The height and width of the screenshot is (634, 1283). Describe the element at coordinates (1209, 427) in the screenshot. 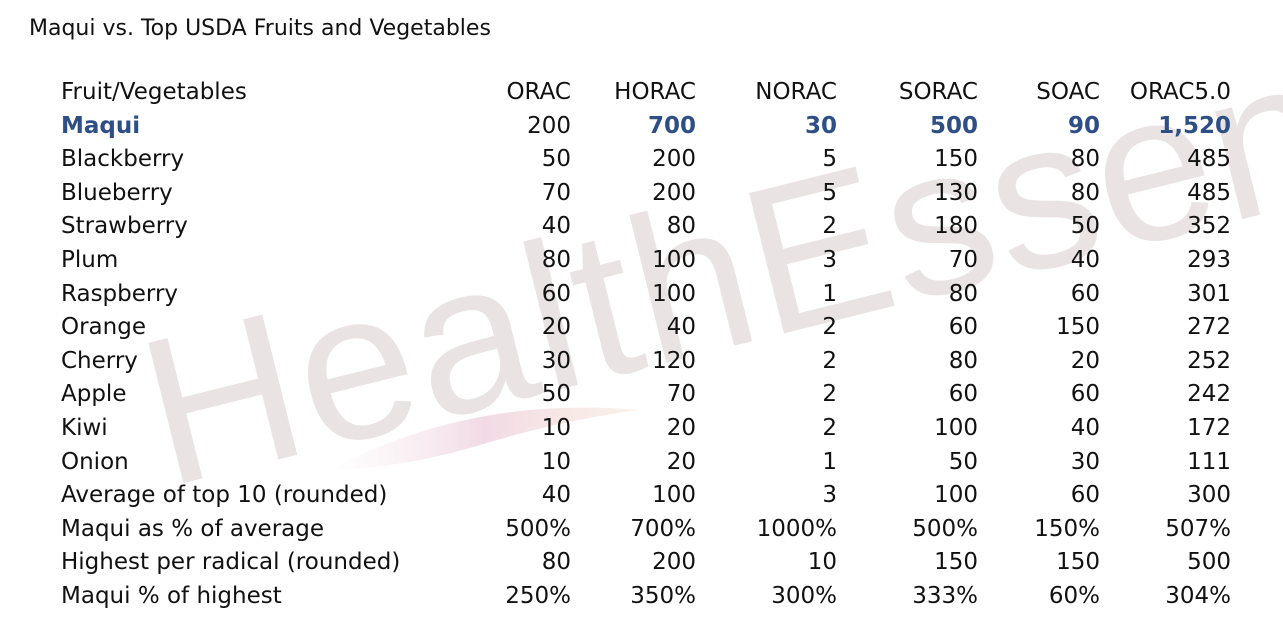

I see `table-cell: 172` at that location.